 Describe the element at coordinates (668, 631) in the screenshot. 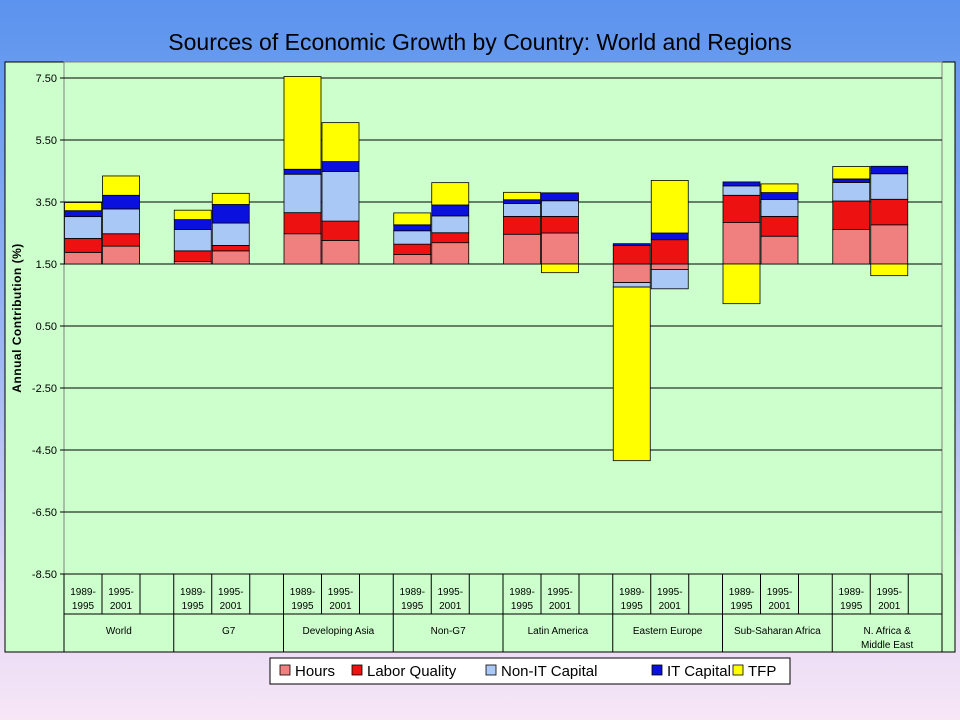

I see `group-label: Eastern Europe` at that location.